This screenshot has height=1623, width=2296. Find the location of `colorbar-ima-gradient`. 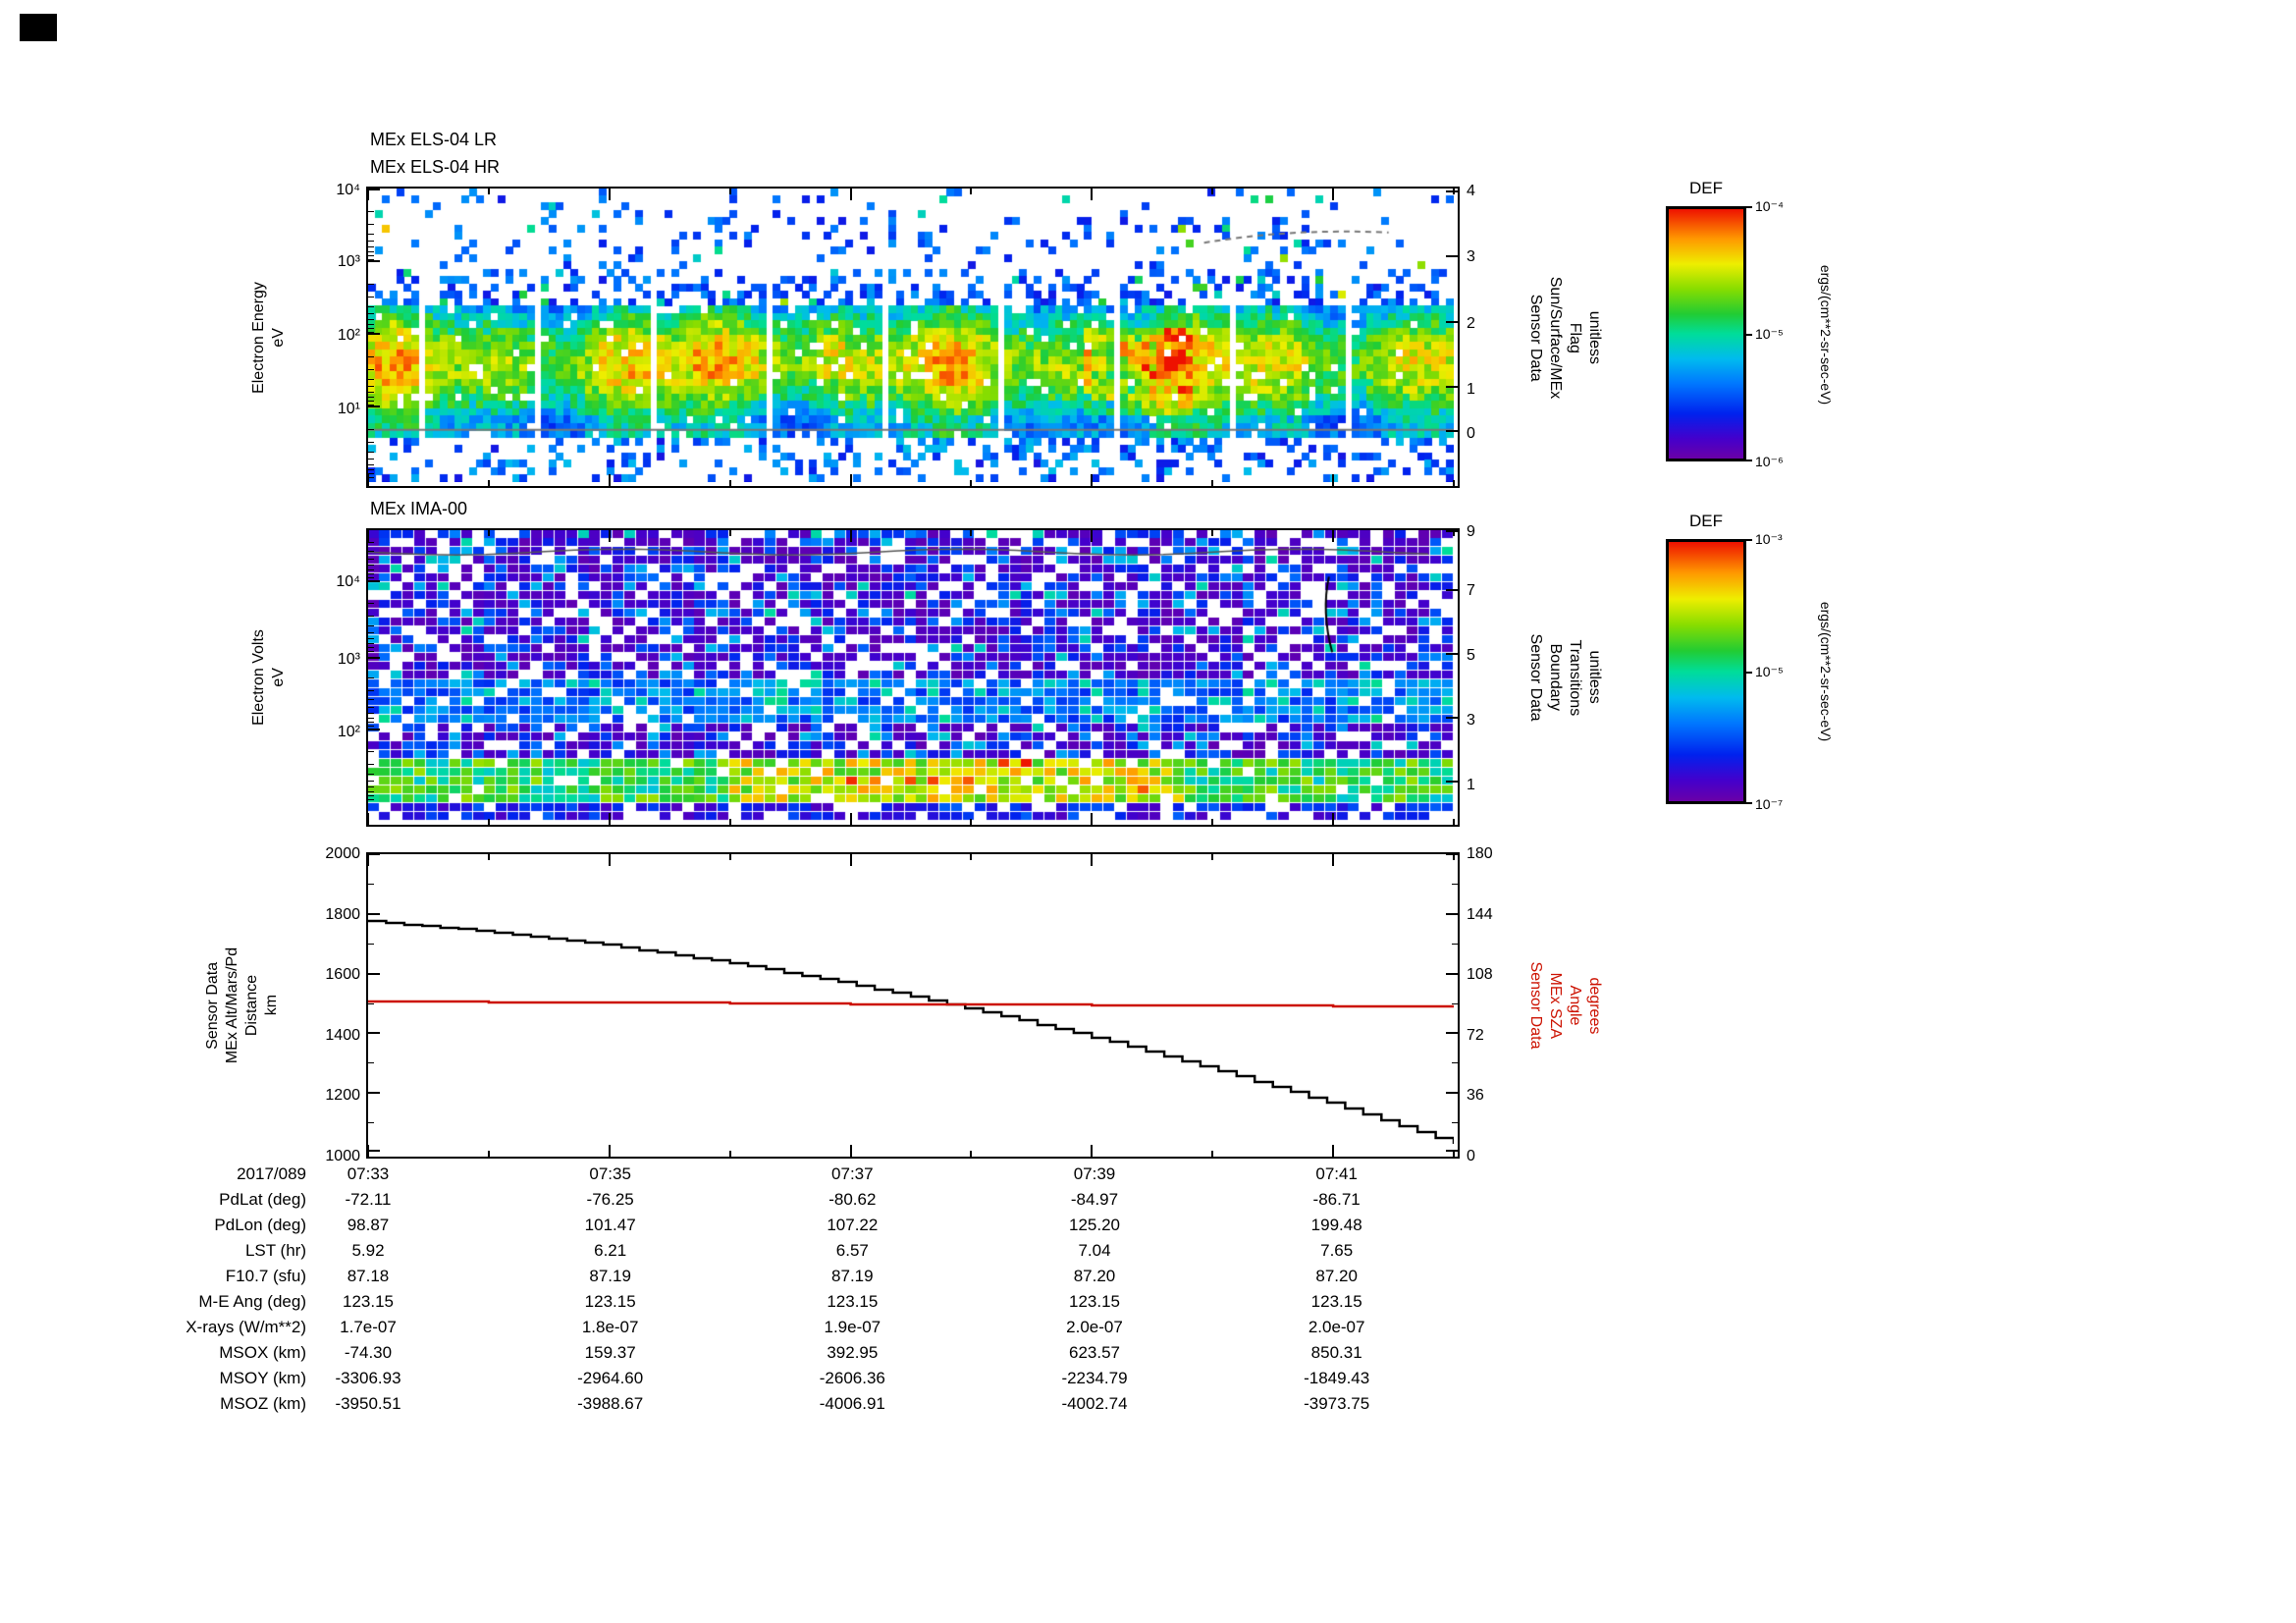

colorbar-ima-gradient is located at coordinates (1706, 671).